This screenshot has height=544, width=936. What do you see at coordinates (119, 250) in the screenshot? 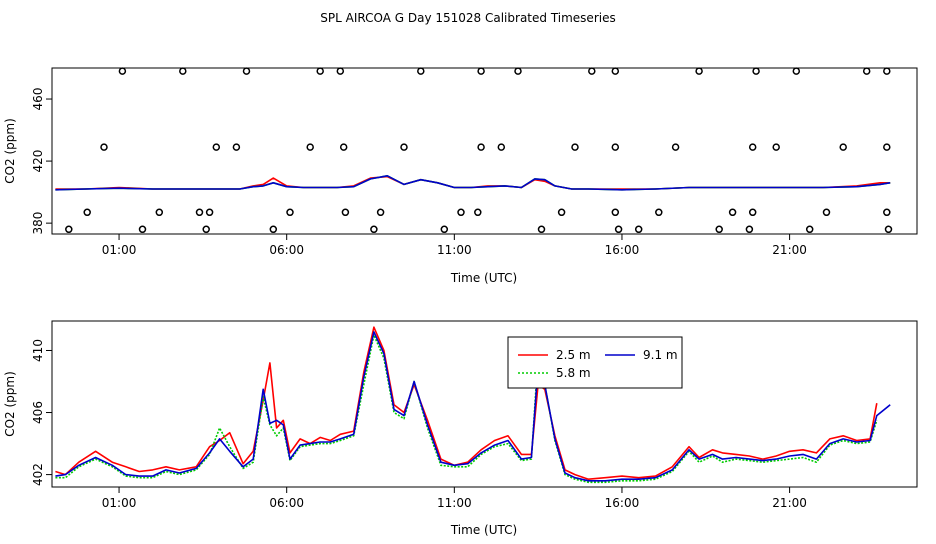
I see `top-x-tick-label: 01:00` at bounding box center [119, 250].